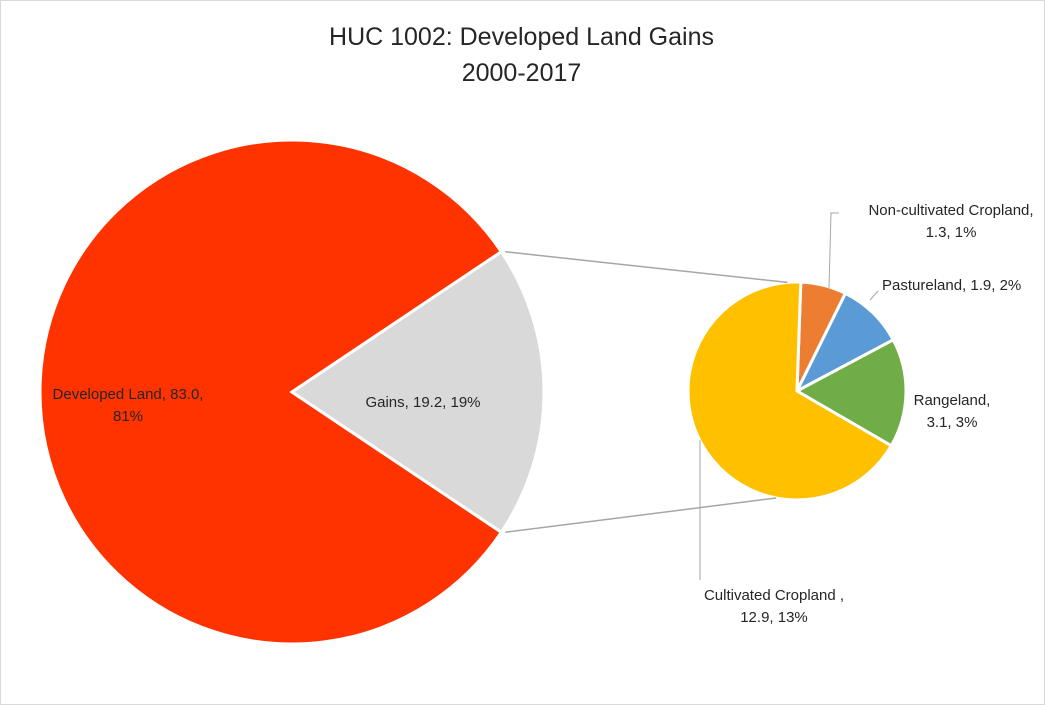 This screenshot has height=705, width=1045. Describe the element at coordinates (952, 411) in the screenshot. I see `label-rangeland: Rangeland, 3.1, 3%` at that location.